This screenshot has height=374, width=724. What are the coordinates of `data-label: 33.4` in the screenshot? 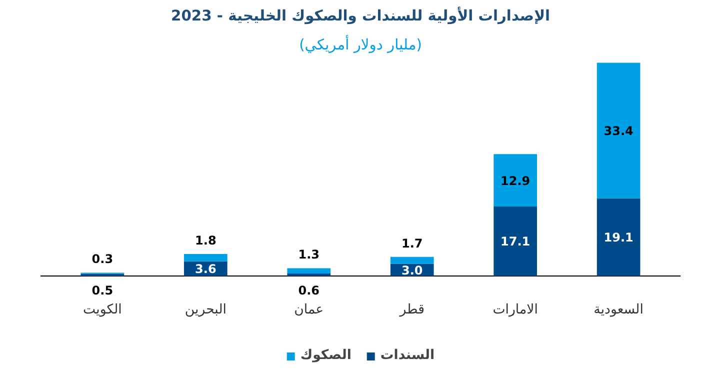 It's located at (619, 131).